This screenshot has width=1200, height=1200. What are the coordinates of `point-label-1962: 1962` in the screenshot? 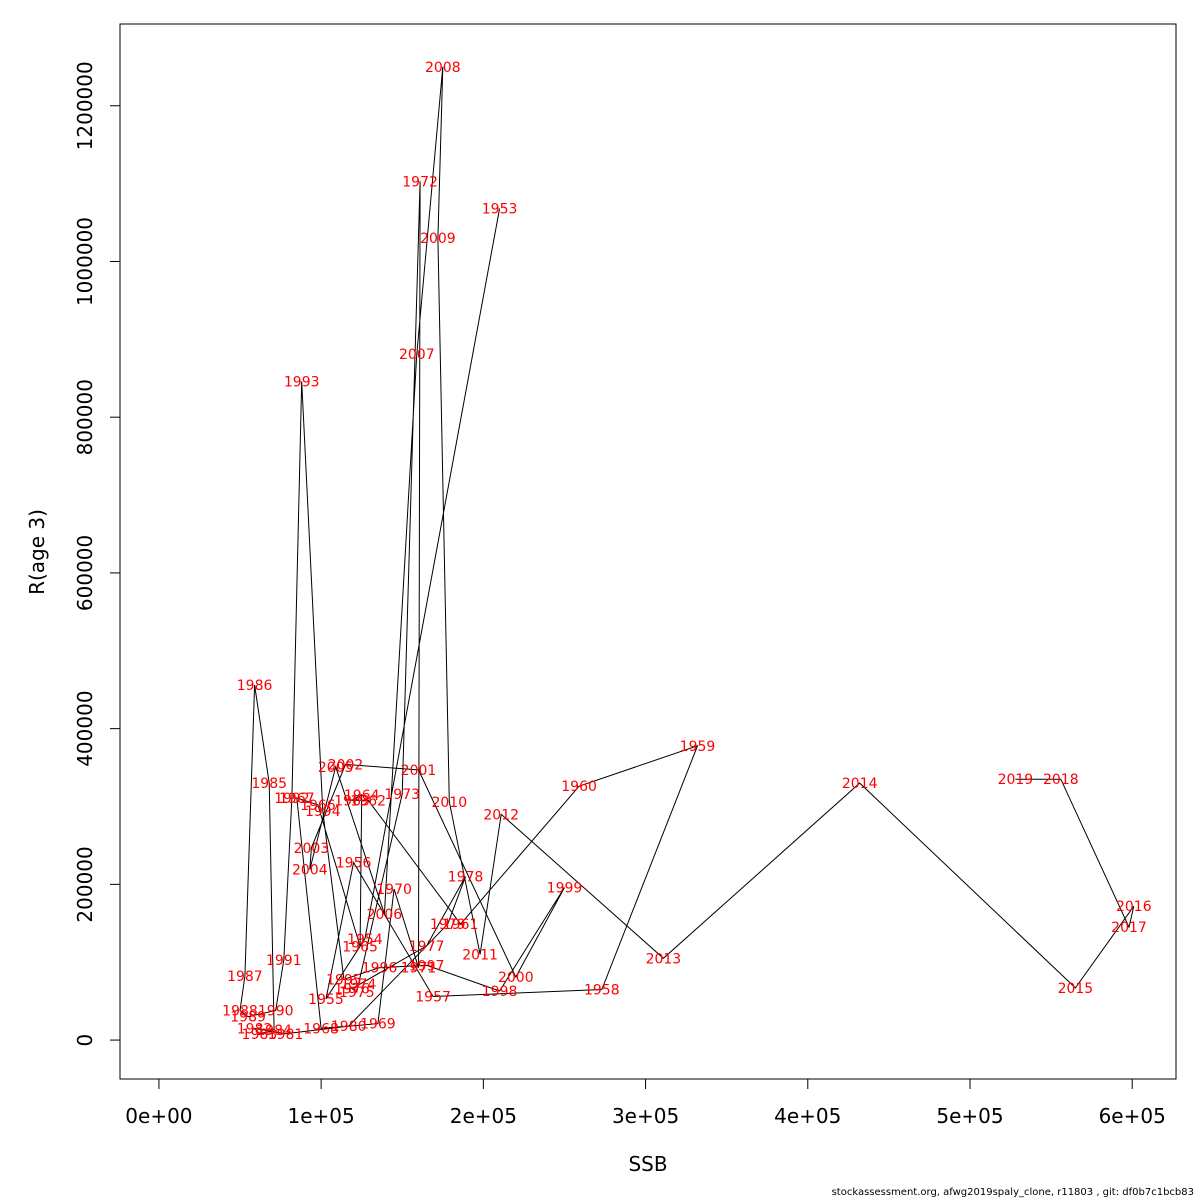 It's located at (368, 801).